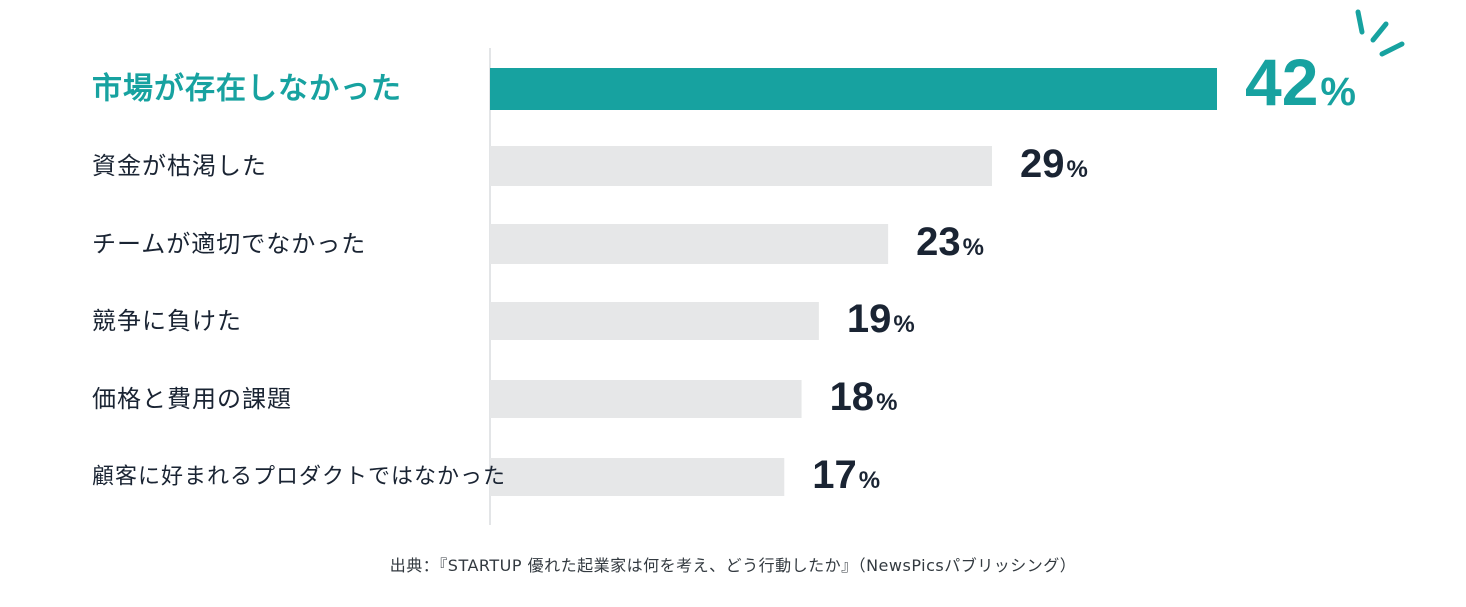 This screenshot has height=607, width=1466. I want to click on category-label: 資金が枯渇した, so click(179, 166).